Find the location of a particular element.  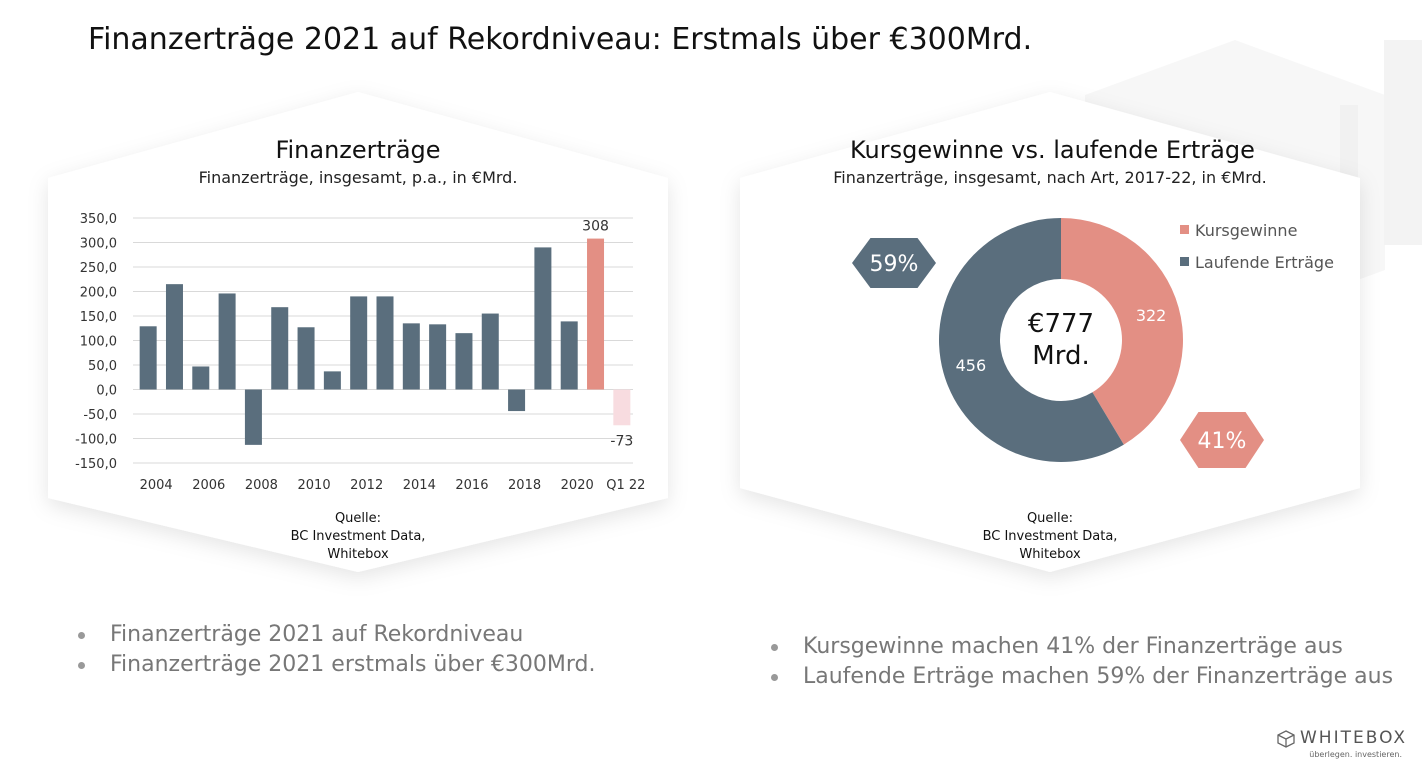

callout-right-text: 41% is located at coordinates (1222, 441).